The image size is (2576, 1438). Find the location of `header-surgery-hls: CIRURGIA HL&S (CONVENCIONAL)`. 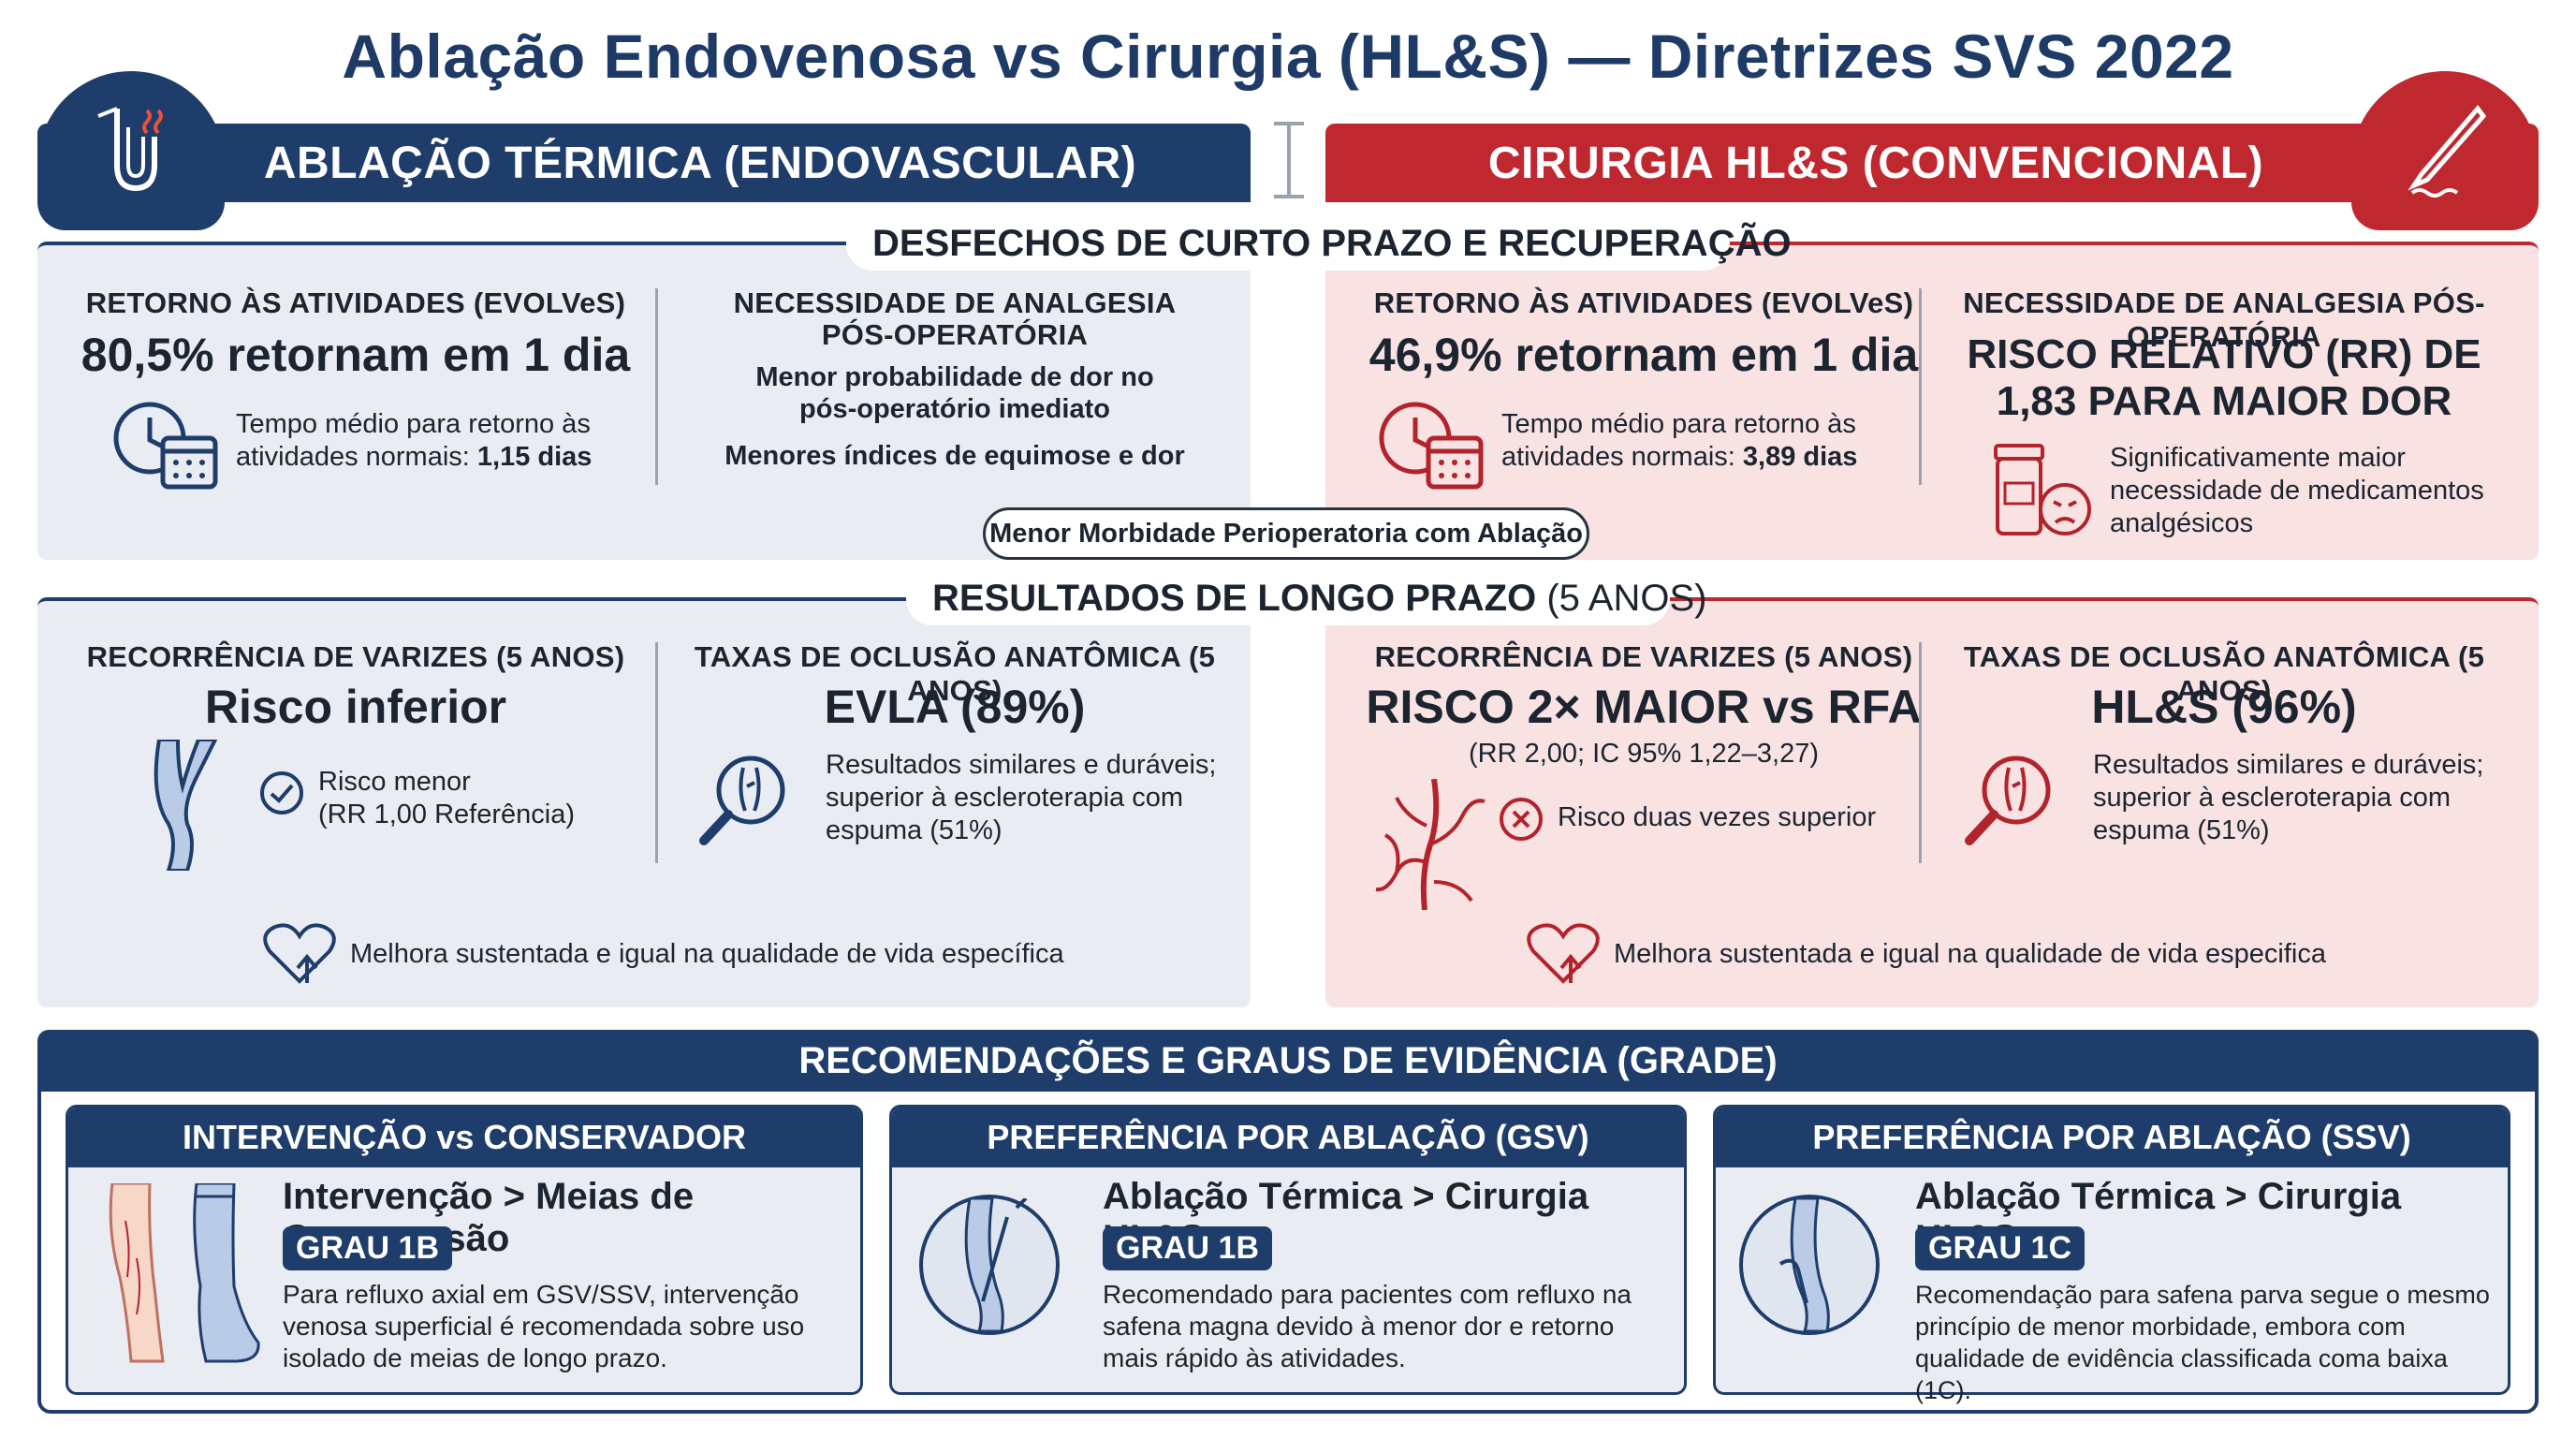

header-surgery-hls: CIRURGIA HL&S (CONVENCIONAL) is located at coordinates (1932, 163).